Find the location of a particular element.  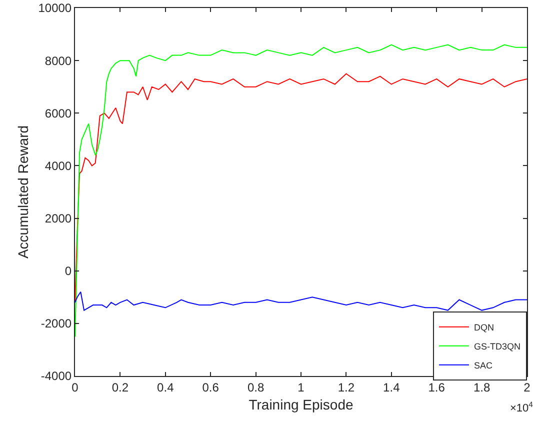

y-tick-label: 0 is located at coordinates (68, 271).